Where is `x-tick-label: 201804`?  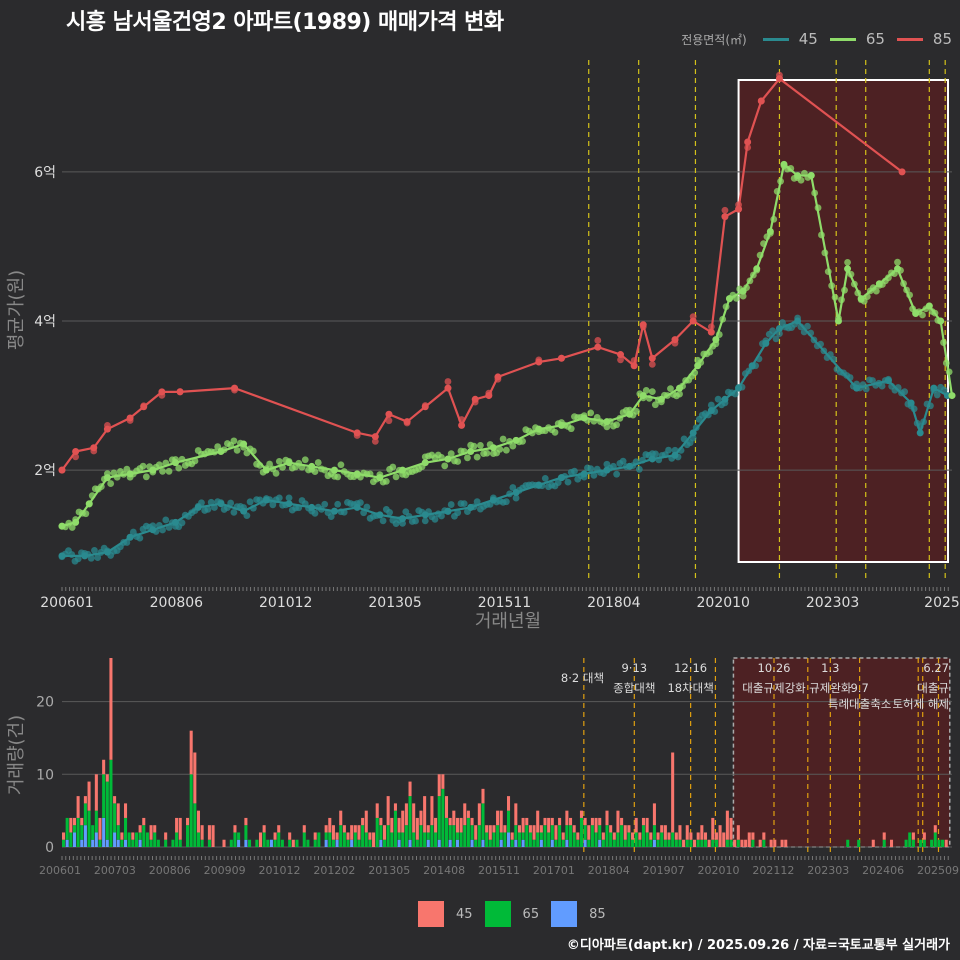 x-tick-label: 201804 is located at coordinates (614, 603).